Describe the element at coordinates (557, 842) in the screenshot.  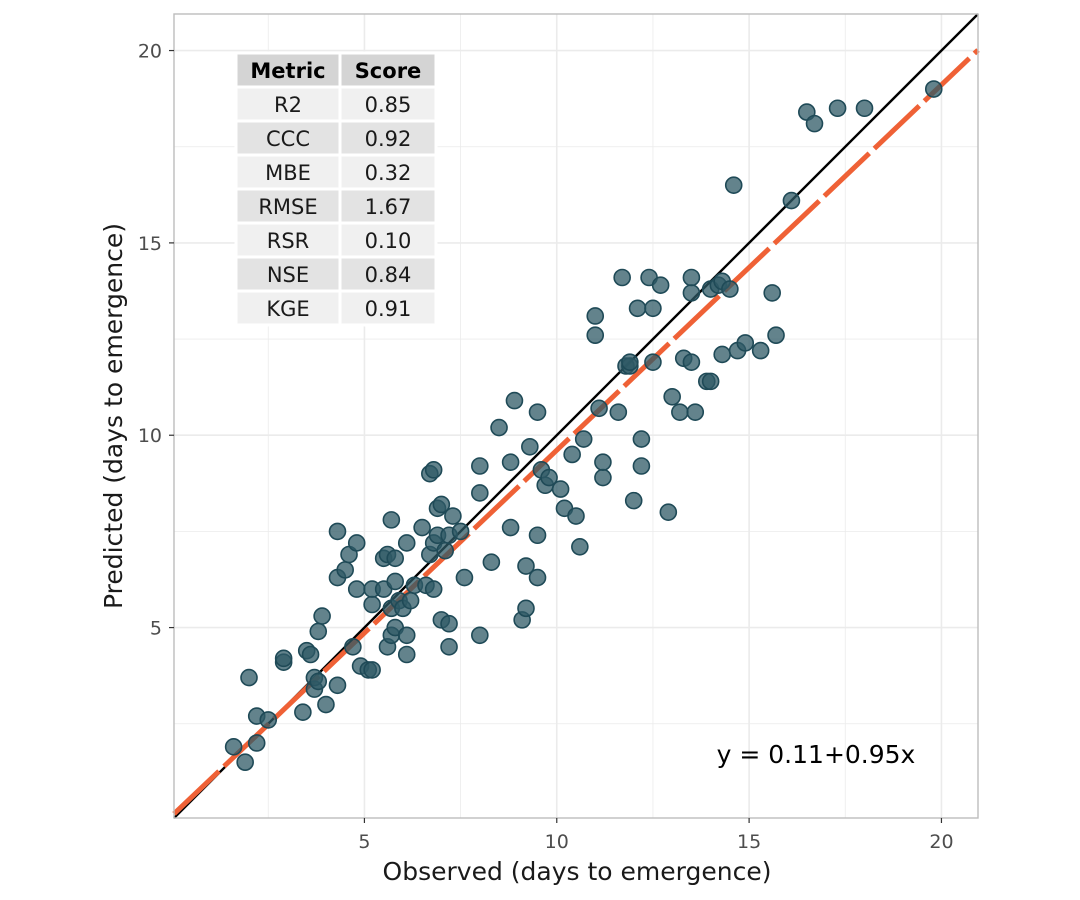
I see `x-tick-label: 10` at that location.